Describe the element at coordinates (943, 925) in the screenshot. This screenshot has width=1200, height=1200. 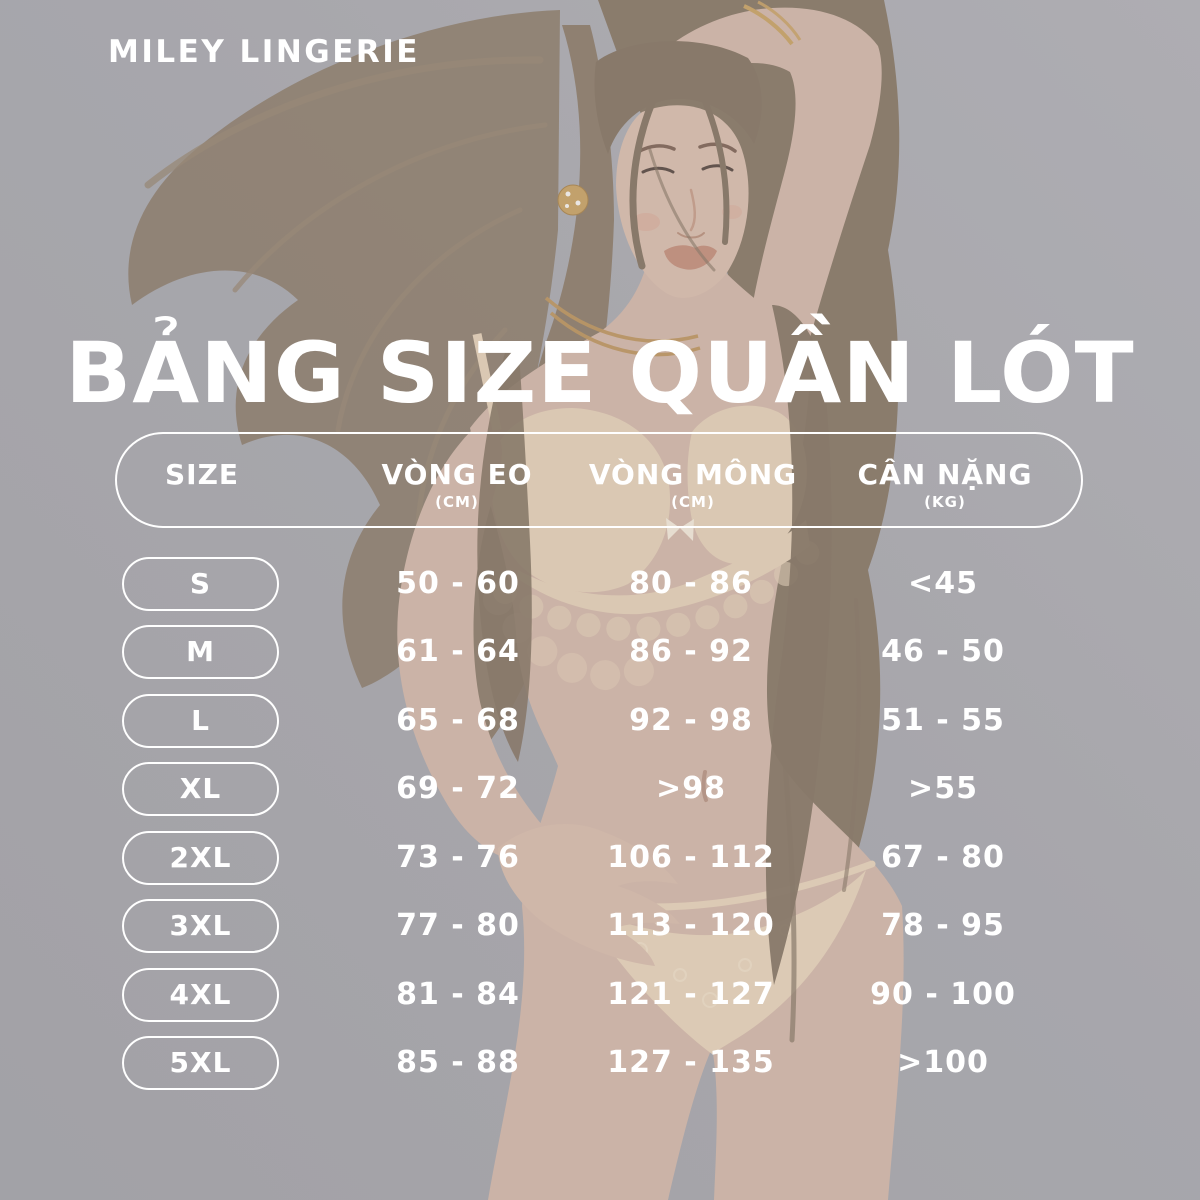
I see `weight-value: 78 - 95` at that location.